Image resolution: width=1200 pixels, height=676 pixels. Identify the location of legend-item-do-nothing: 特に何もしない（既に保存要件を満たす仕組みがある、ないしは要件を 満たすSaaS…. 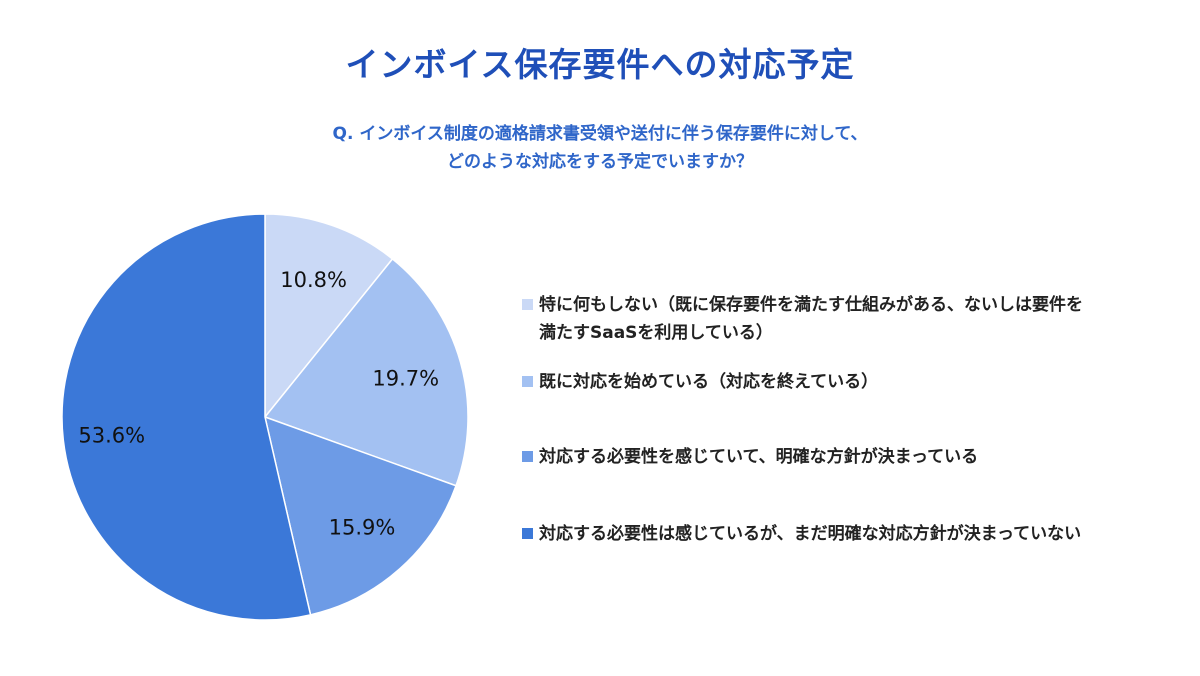
(852, 319).